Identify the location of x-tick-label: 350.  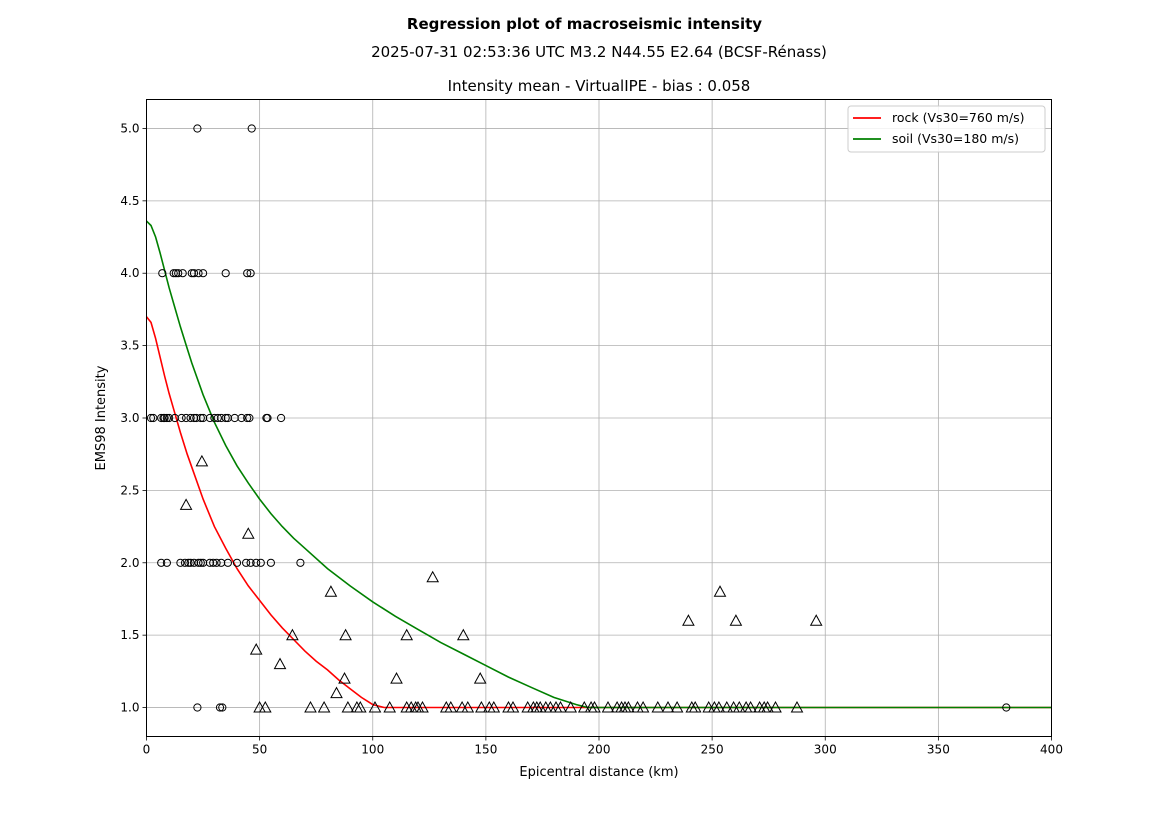
(938, 750).